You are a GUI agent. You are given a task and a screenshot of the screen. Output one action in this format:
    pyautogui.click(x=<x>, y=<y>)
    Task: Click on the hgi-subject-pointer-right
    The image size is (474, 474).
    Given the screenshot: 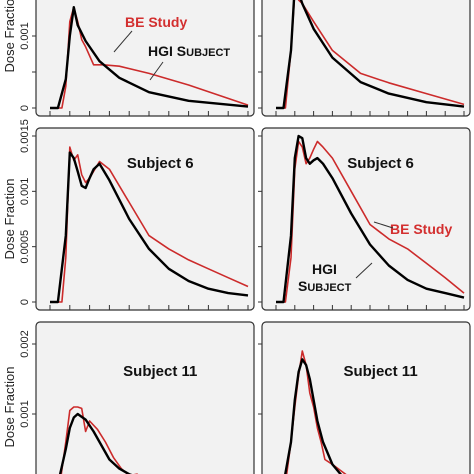 What is the action you would take?
    pyautogui.click(x=364, y=270)
    